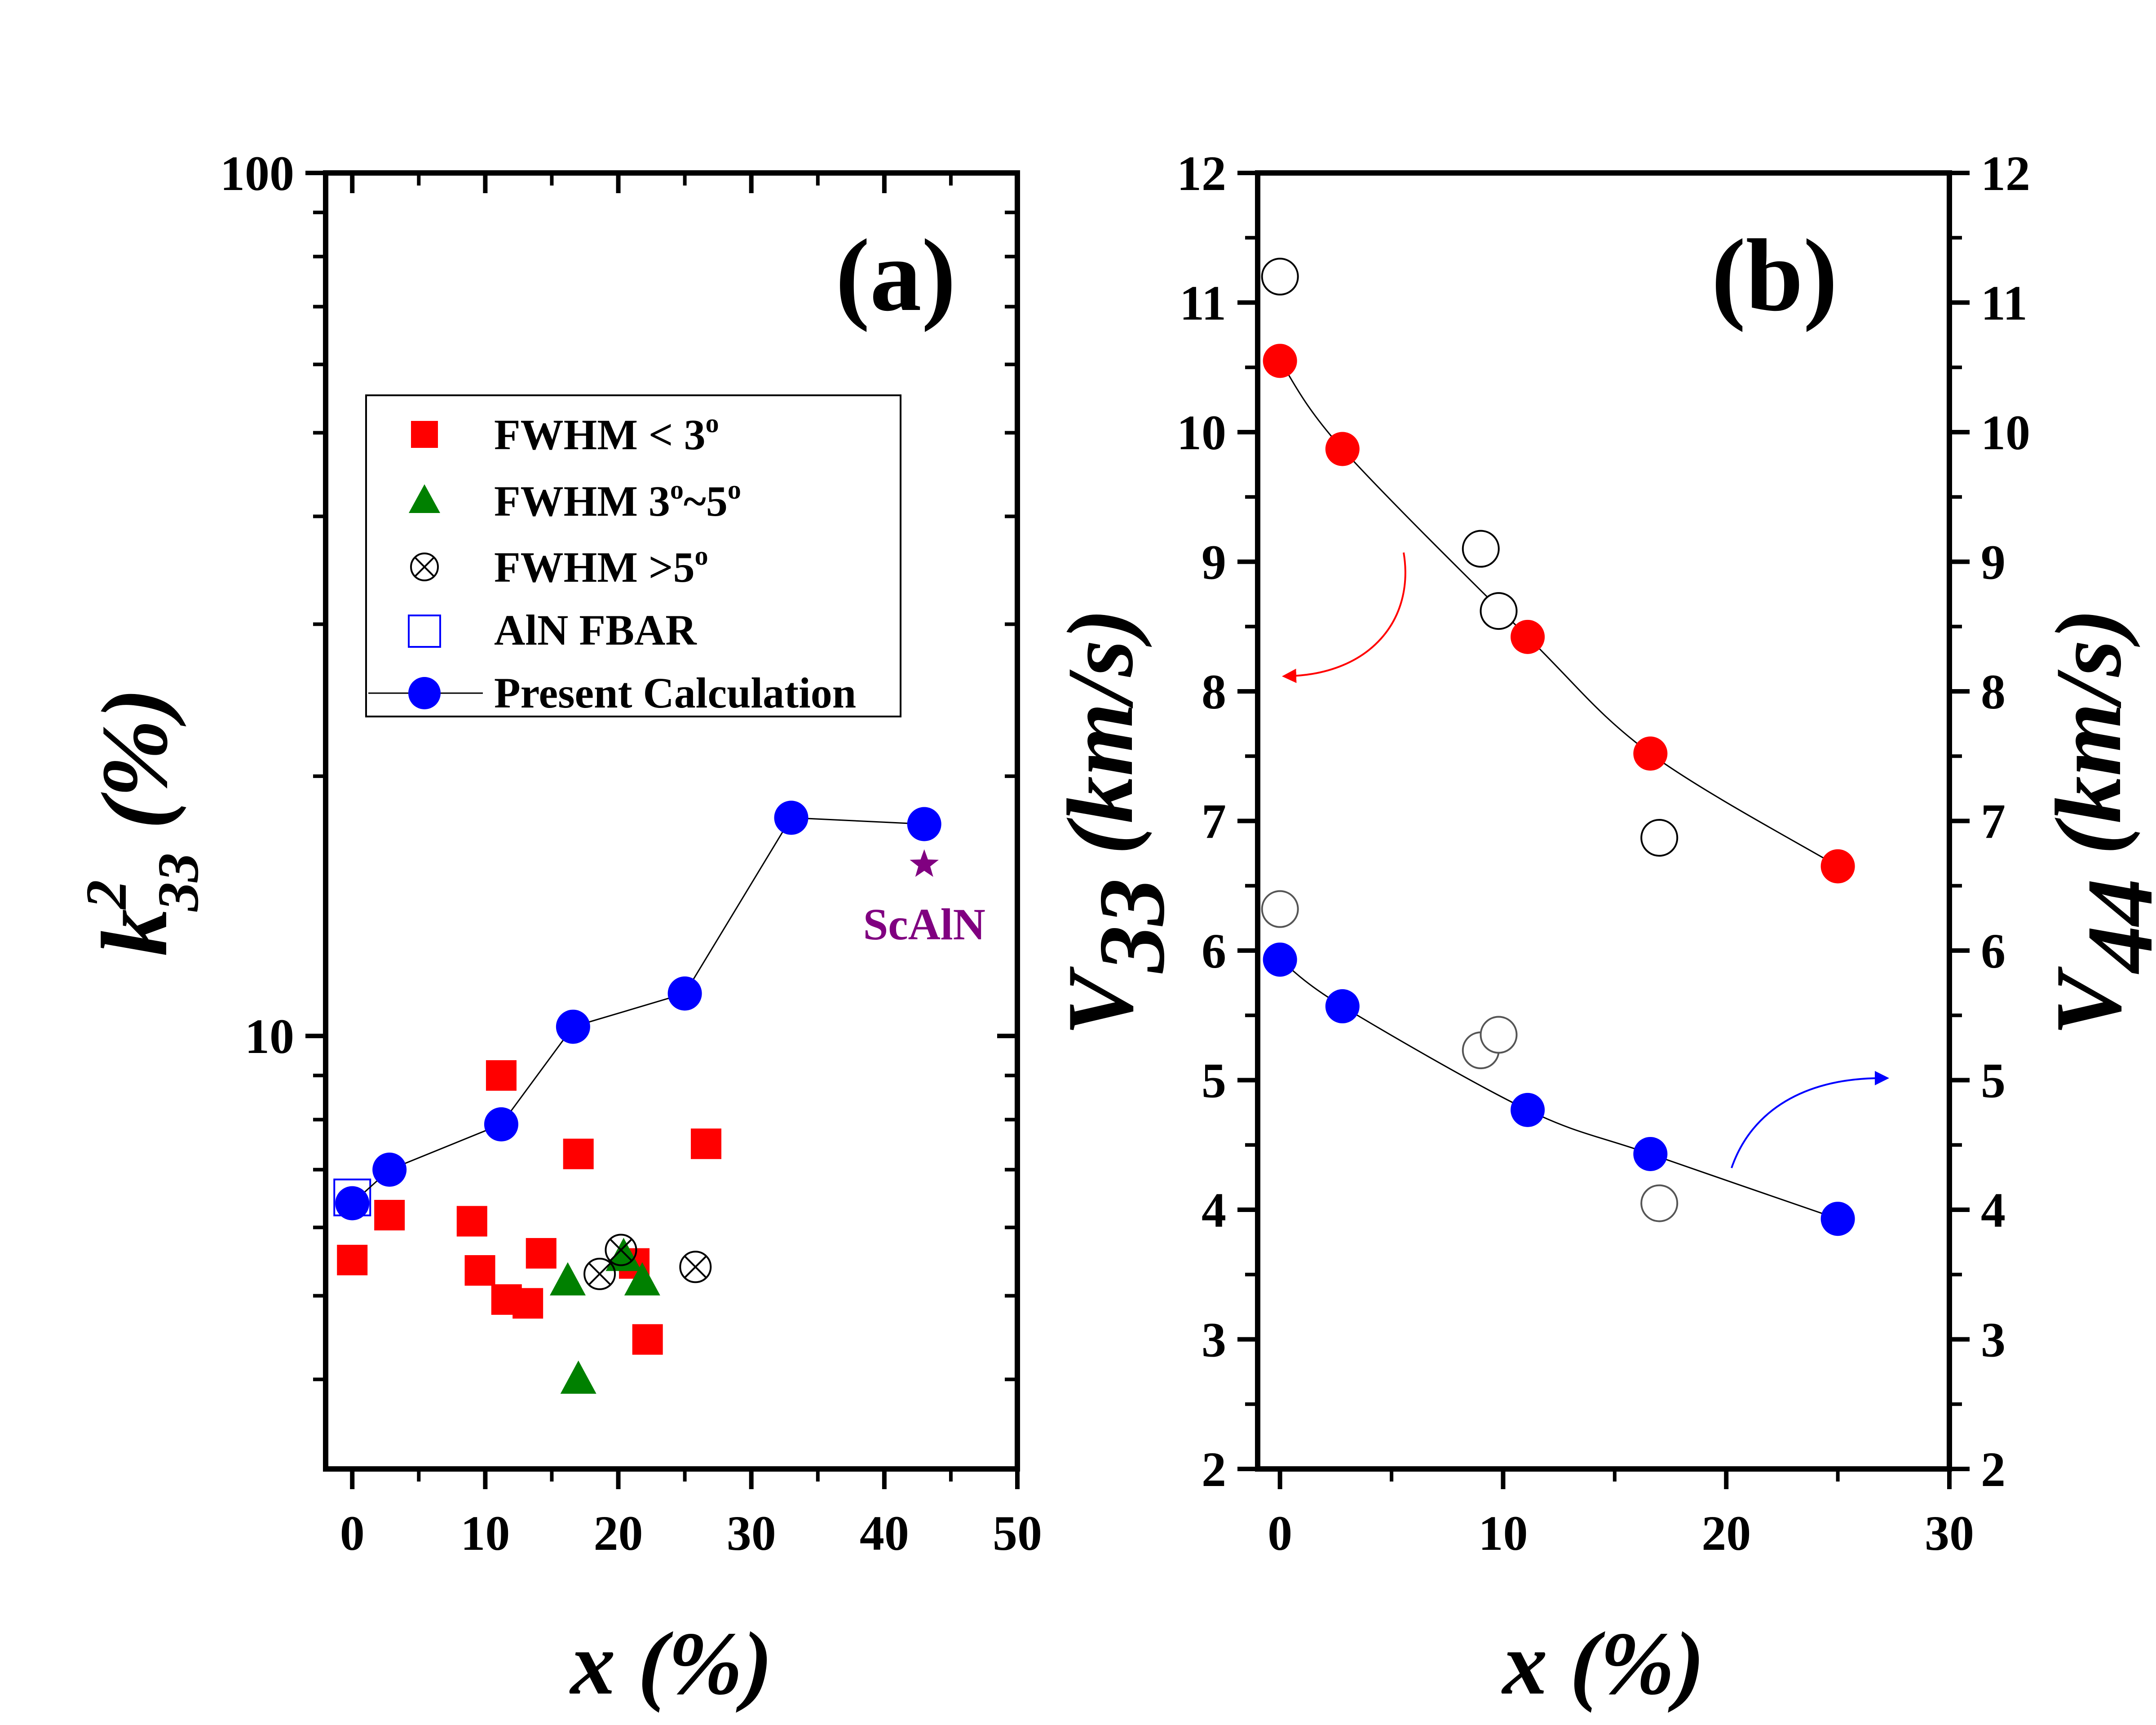 This screenshot has height=1725, width=2156. Describe the element at coordinates (1994, 821) in the screenshot. I see `y2-tick-label: 7` at that location.